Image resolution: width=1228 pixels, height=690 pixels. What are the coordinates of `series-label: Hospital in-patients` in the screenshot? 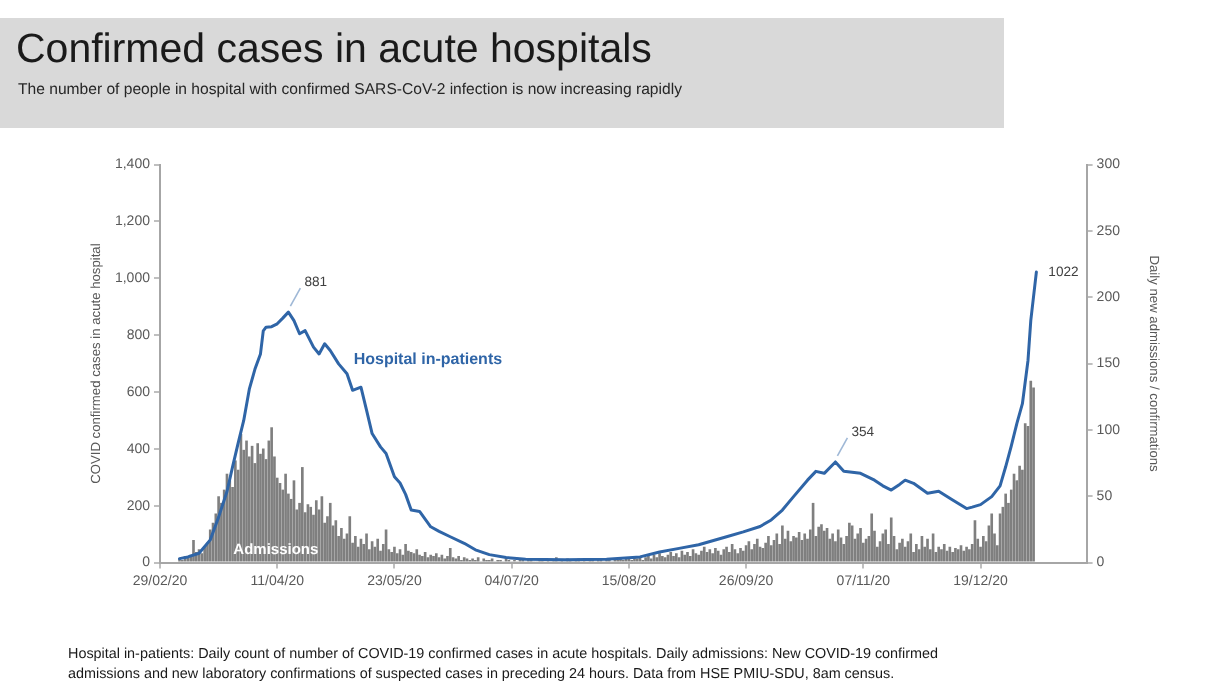 It's located at (428, 359).